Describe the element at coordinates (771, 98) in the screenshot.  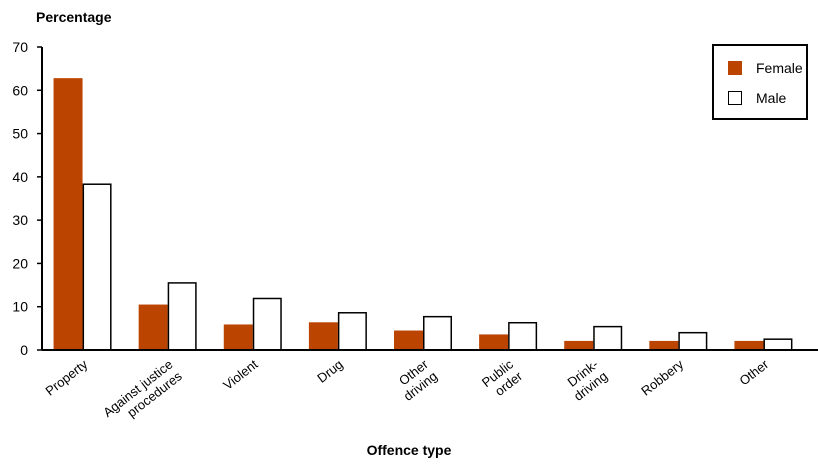
I see `legend-label-male: Male` at that location.